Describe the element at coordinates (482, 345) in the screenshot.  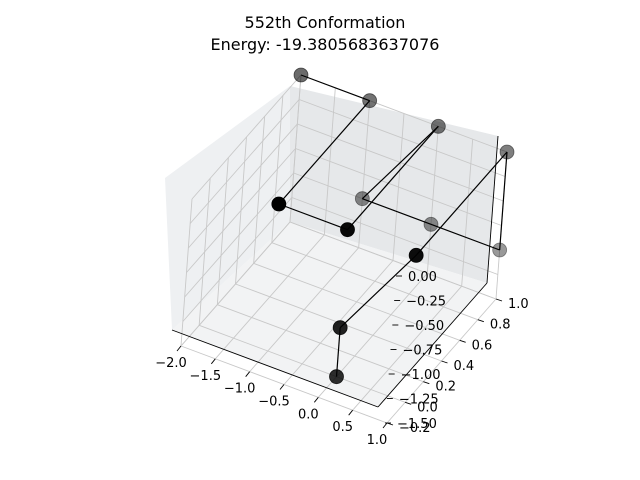
I see `y-tick-label: 0.6` at that location.